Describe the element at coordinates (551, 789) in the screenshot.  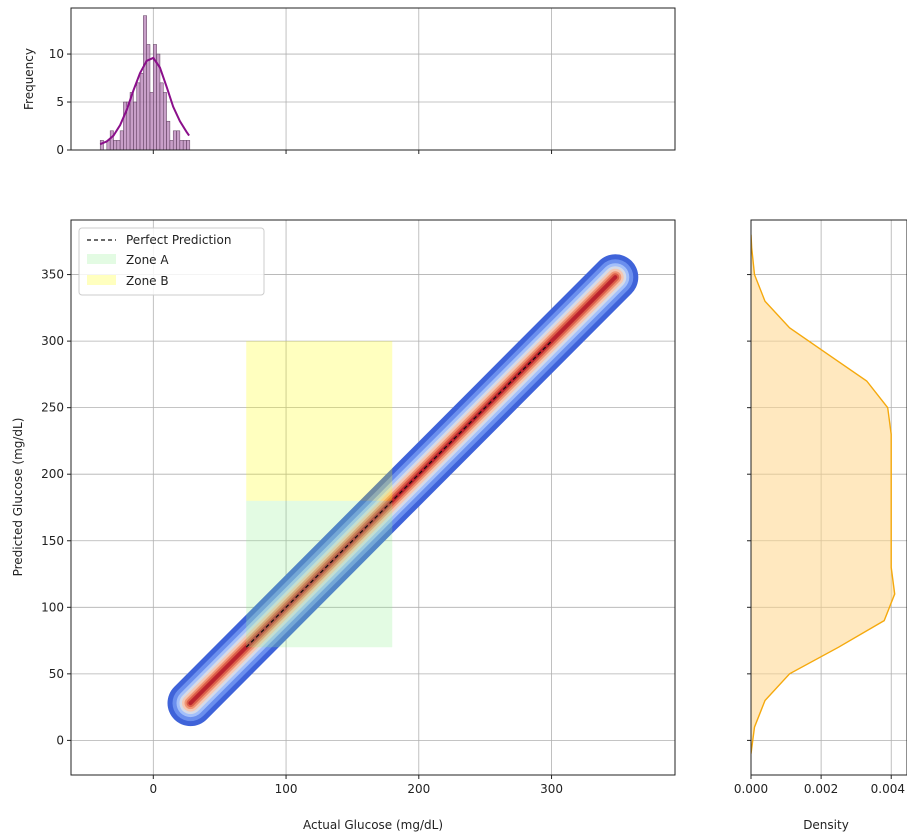
I see `main-xtick-label: 300` at that location.